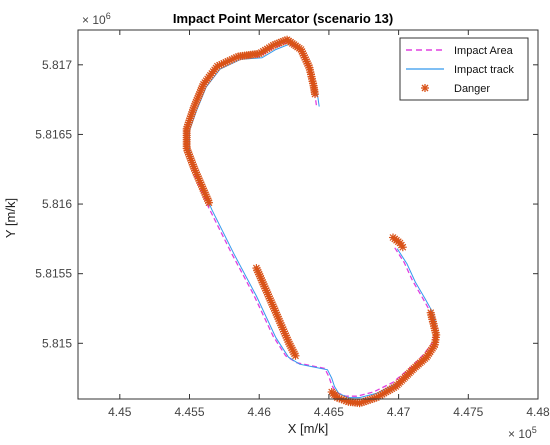 The height and width of the screenshot is (445, 550). I want to click on x-tick-label: 4.475, so click(468, 412).